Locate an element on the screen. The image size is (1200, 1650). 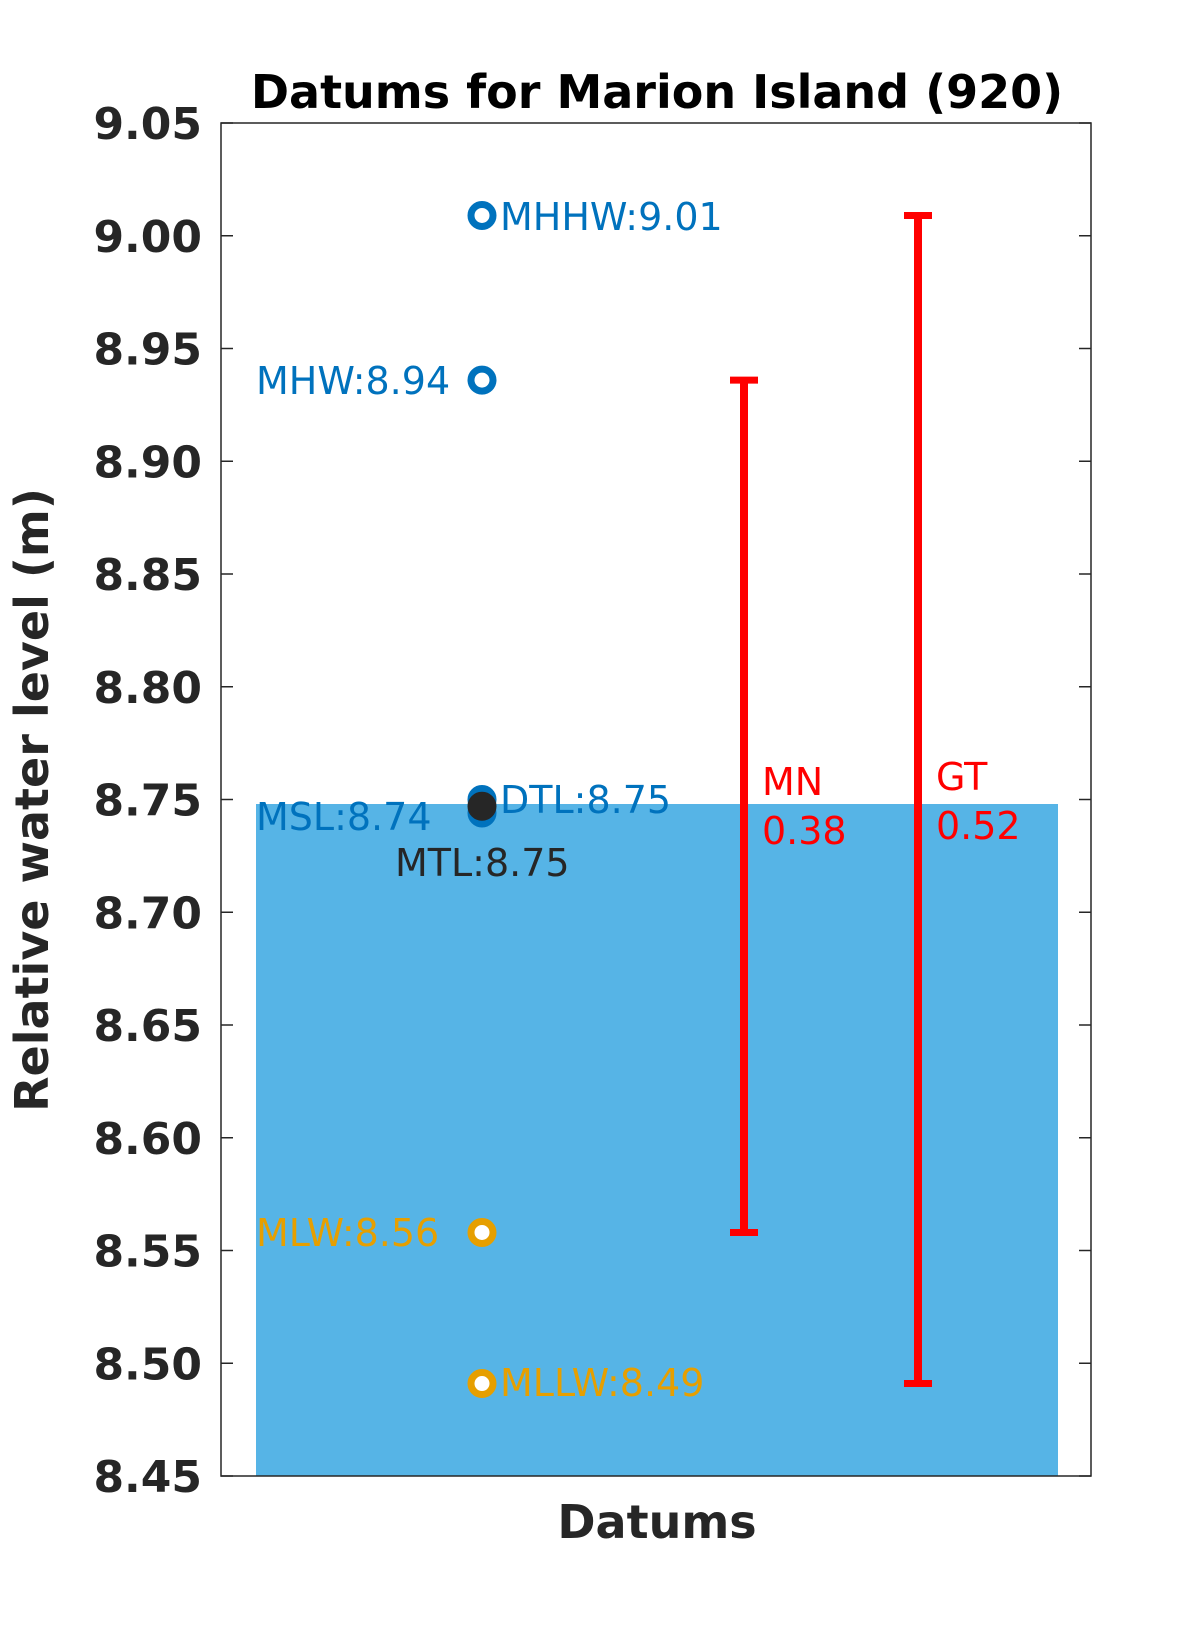
datum-label-mllw: MLLW:8.49 is located at coordinates (602, 1383).